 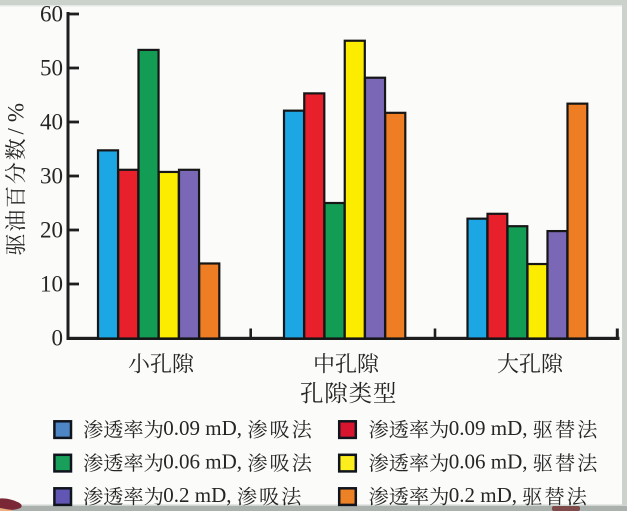 What do you see at coordinates (51, 122) in the screenshot?
I see `svg-text: 40` at bounding box center [51, 122].